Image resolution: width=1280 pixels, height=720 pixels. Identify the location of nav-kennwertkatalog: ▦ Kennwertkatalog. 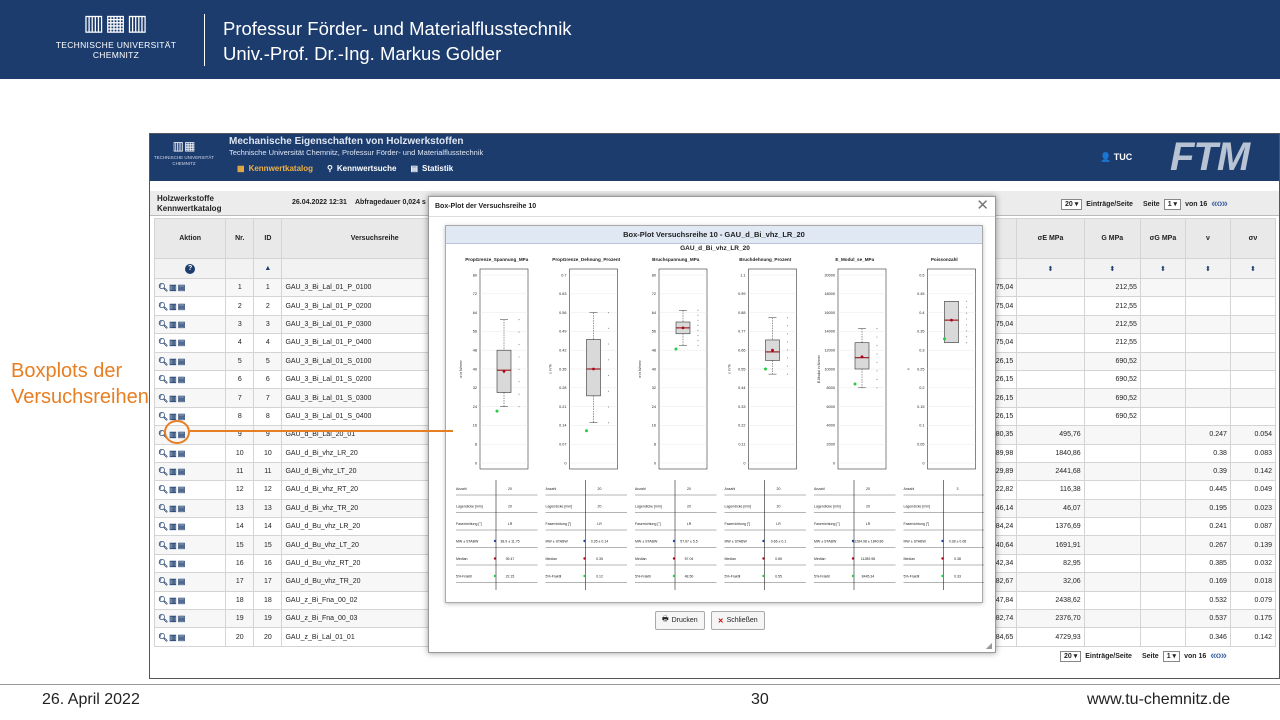
(275, 168).